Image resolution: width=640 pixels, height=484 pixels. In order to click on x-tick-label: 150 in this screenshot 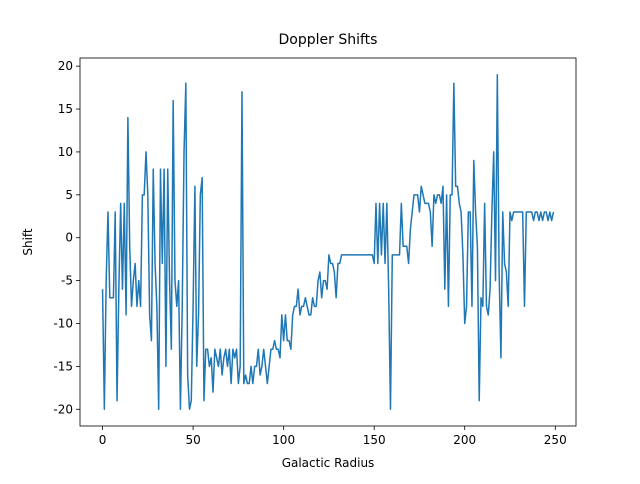, I will do `click(374, 440)`.